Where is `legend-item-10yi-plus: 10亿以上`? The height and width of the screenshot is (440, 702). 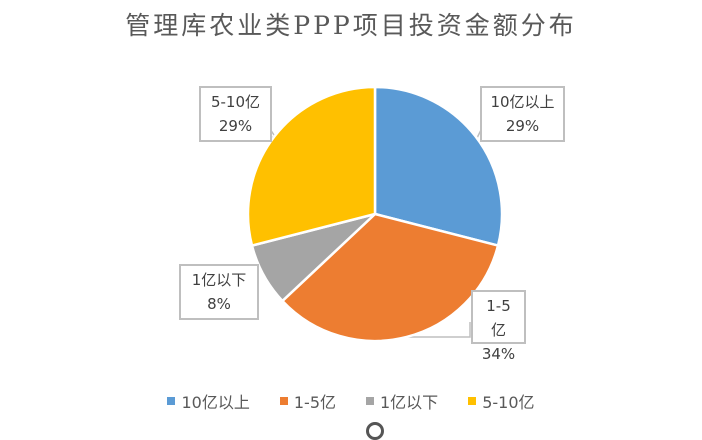 legend-item-10yi-plus: 10亿以上 is located at coordinates (208, 401).